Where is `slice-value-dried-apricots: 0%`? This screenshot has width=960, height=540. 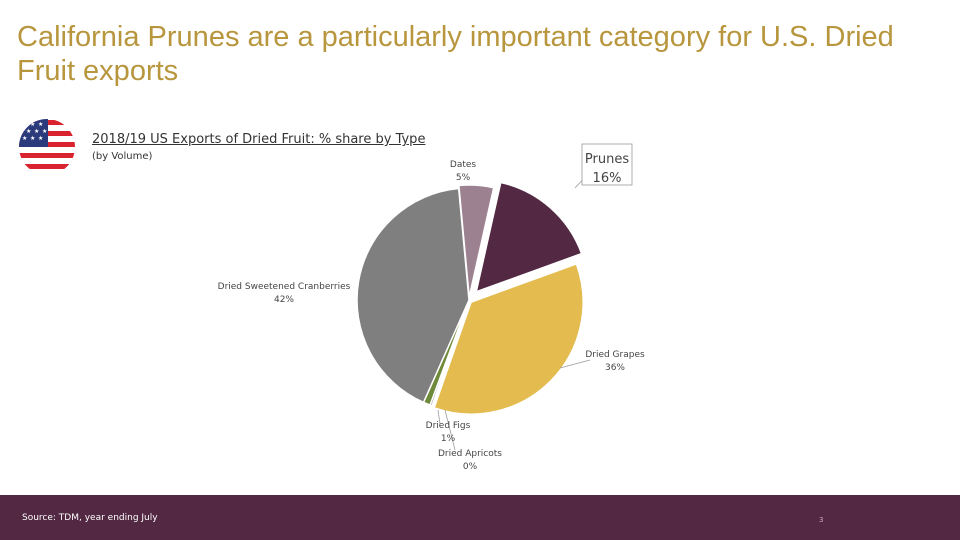
slice-value-dried-apricots: 0% is located at coordinates (470, 467).